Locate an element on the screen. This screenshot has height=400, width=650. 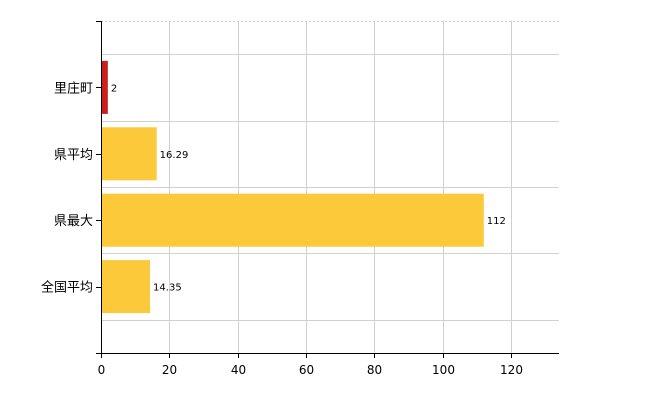
data-label: 14.35 is located at coordinates (167, 288).